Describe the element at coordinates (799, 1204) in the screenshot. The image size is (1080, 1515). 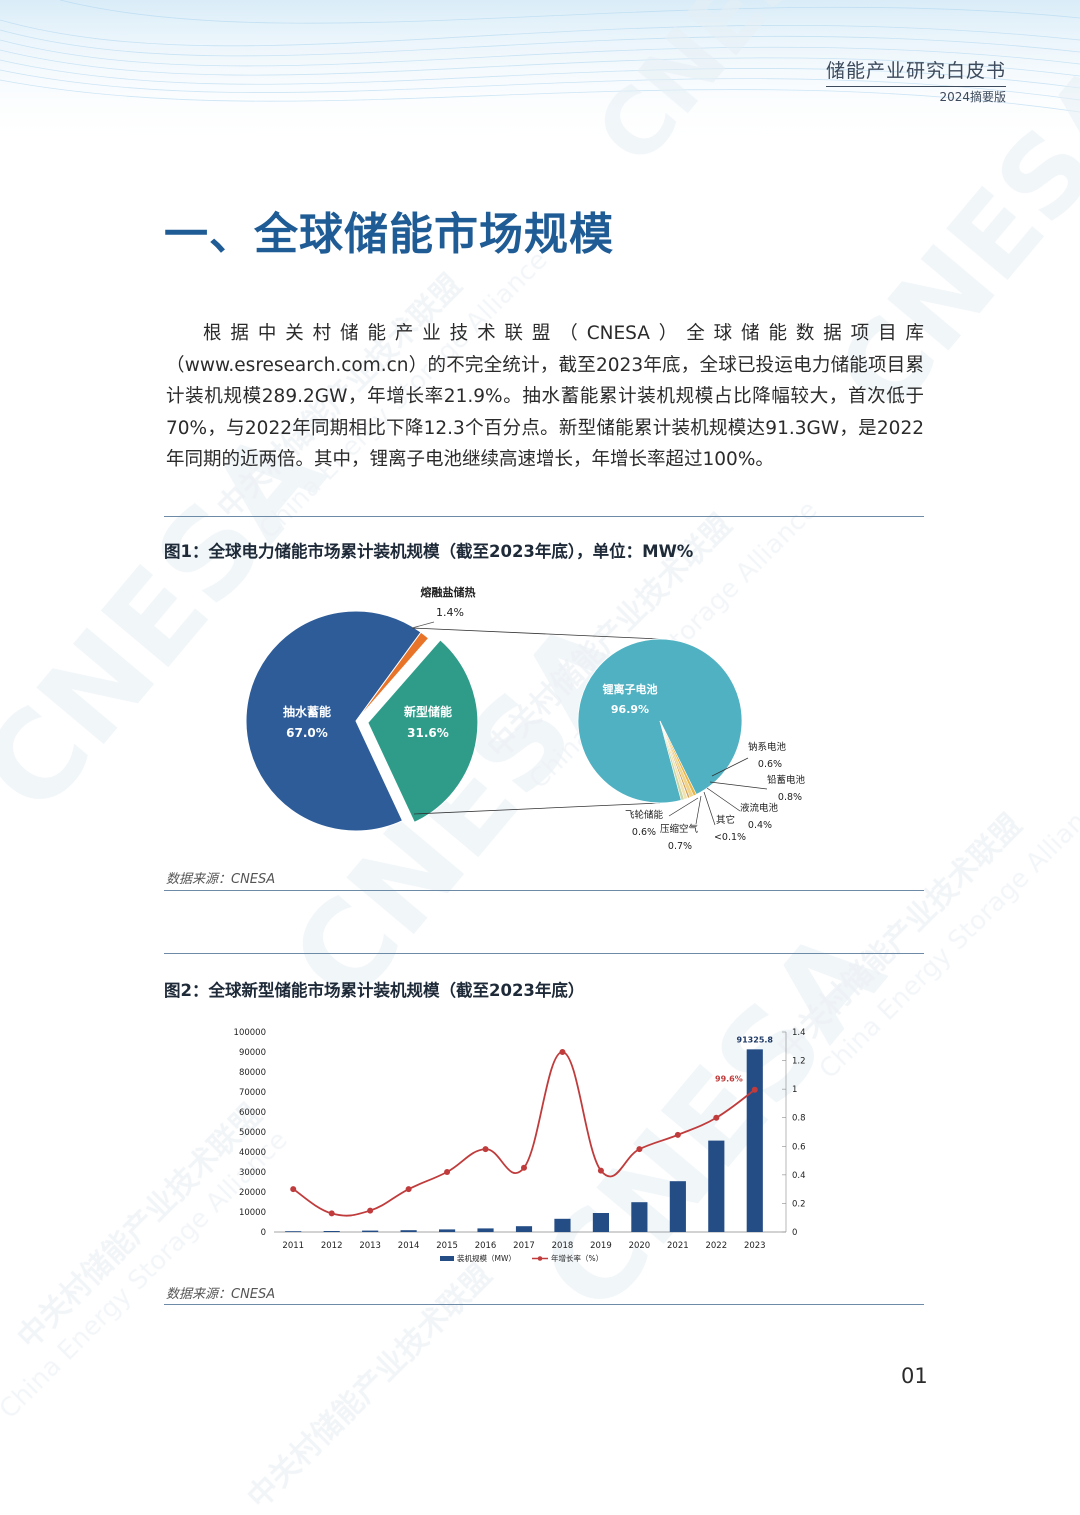
I see `right-axis-tick: 0.2` at that location.